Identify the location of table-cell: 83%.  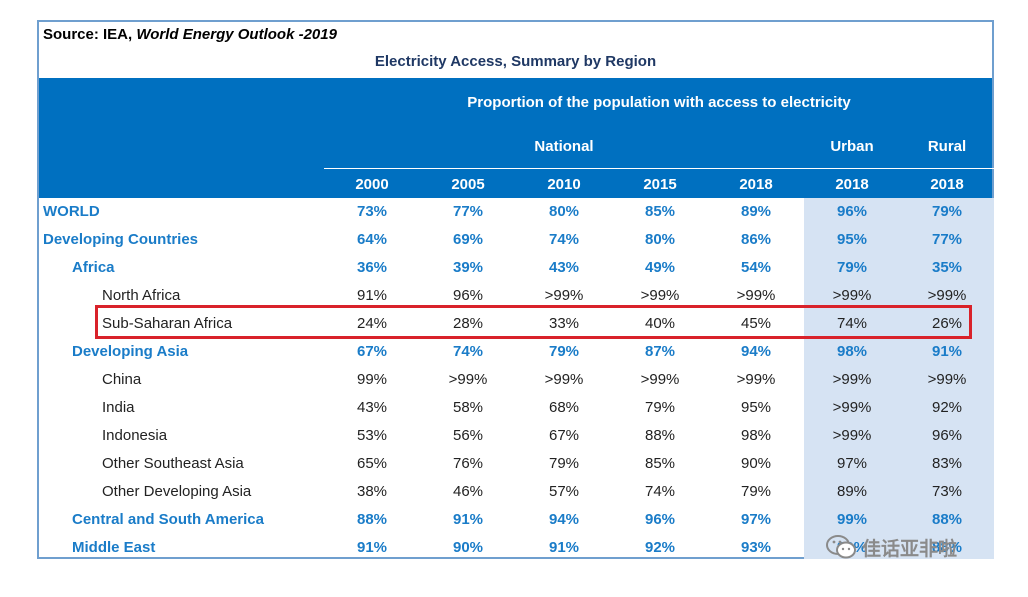
(947, 463).